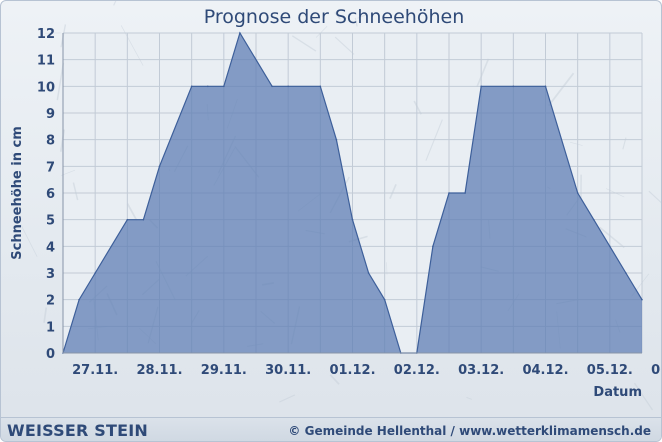 Image resolution: width=662 pixels, height=442 pixels. I want to click on y-tick-label: 2, so click(50, 301).